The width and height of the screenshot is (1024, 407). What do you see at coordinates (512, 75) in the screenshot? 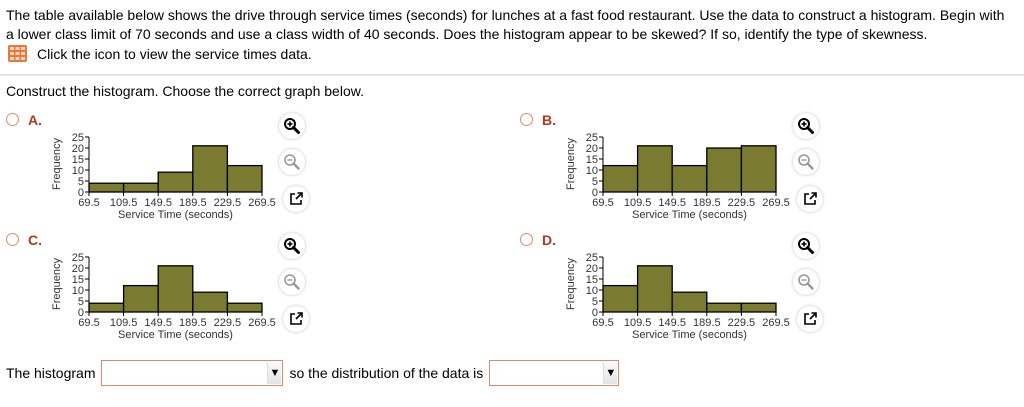
I see `section-divider` at bounding box center [512, 75].